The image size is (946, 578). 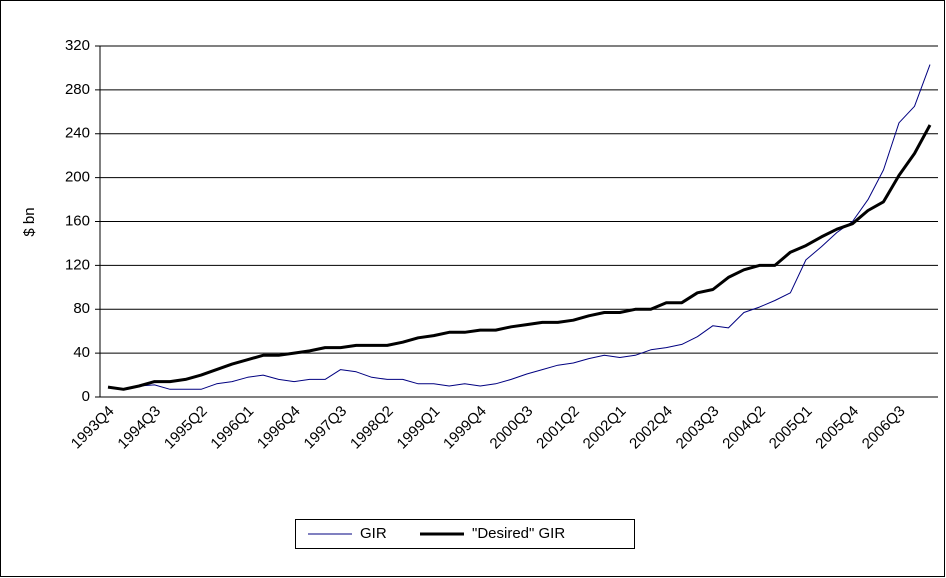 What do you see at coordinates (77, 177) in the screenshot?
I see `y-tick-label: 200` at bounding box center [77, 177].